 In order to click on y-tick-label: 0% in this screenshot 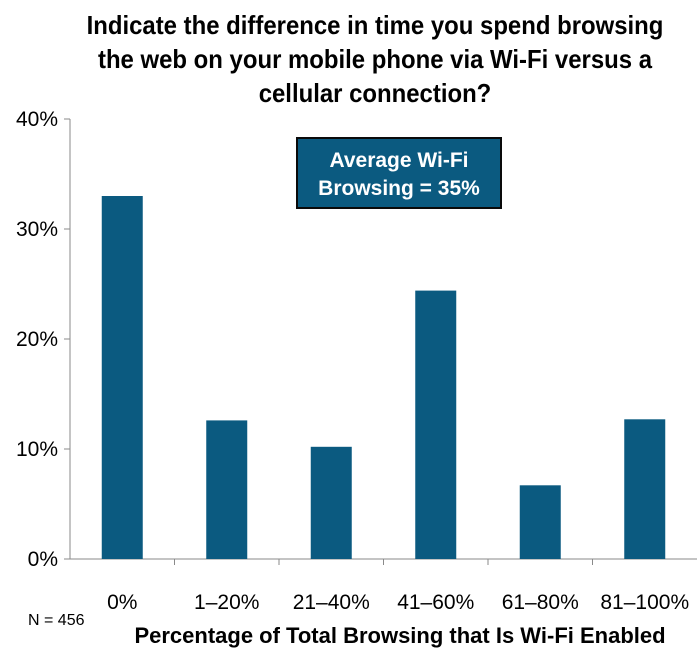, I will do `click(43, 559)`.